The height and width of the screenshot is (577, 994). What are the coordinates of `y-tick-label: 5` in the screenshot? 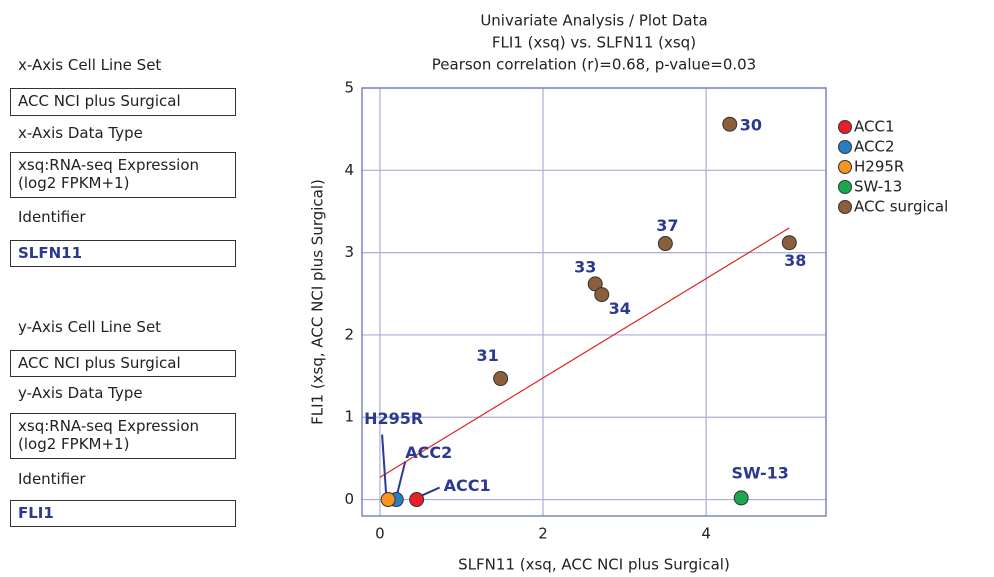 It's located at (349, 88).